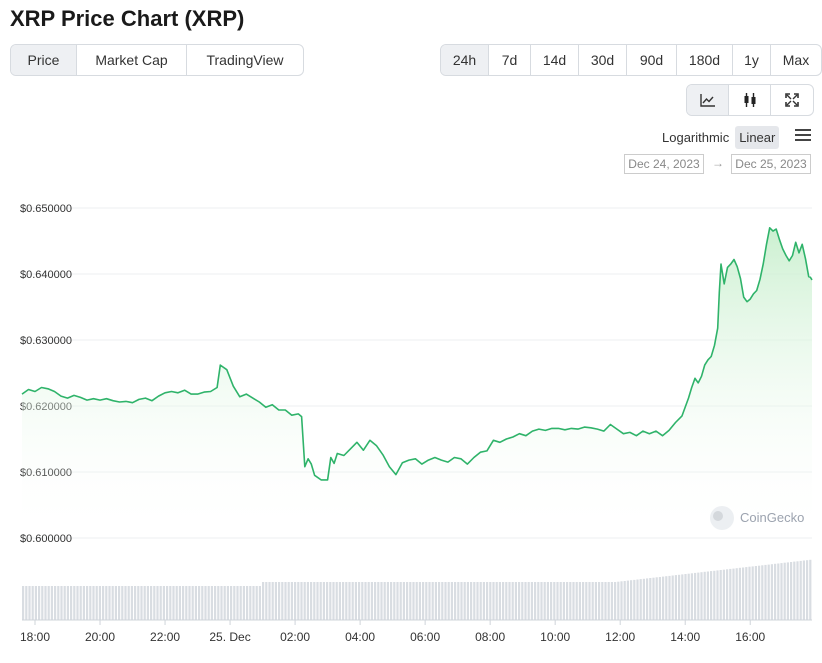  I want to click on watermark-text: CoinGecko, so click(772, 517).